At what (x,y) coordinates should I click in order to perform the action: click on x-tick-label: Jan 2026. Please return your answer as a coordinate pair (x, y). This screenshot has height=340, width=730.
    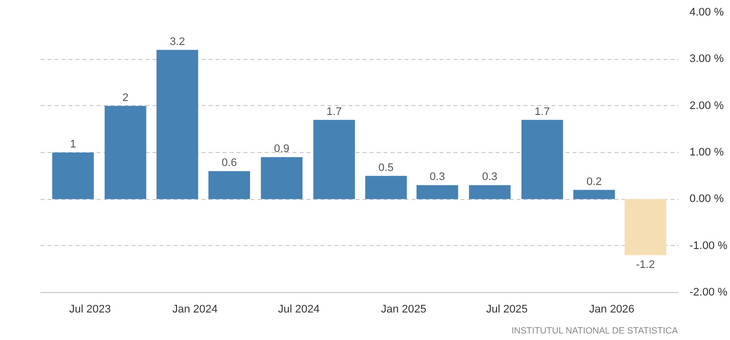
    Looking at the image, I should click on (611, 310).